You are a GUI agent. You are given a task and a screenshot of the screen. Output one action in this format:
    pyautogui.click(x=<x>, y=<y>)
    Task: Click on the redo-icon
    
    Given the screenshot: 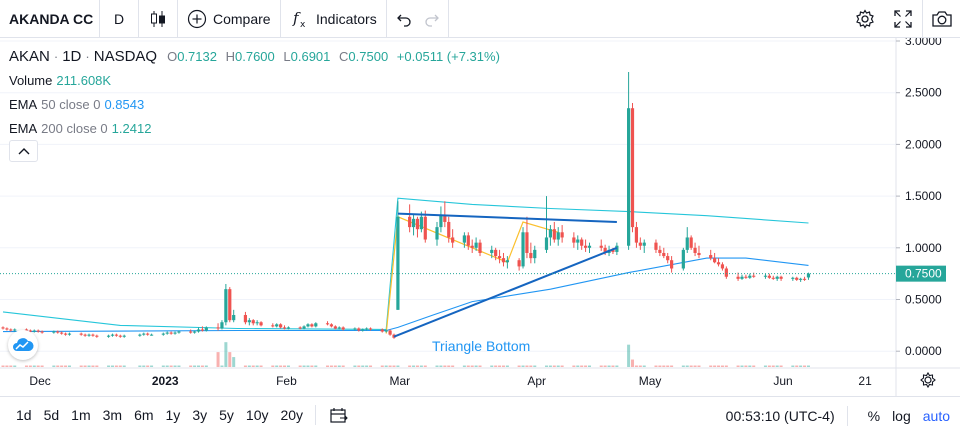 What is the action you would take?
    pyautogui.click(x=432, y=19)
    